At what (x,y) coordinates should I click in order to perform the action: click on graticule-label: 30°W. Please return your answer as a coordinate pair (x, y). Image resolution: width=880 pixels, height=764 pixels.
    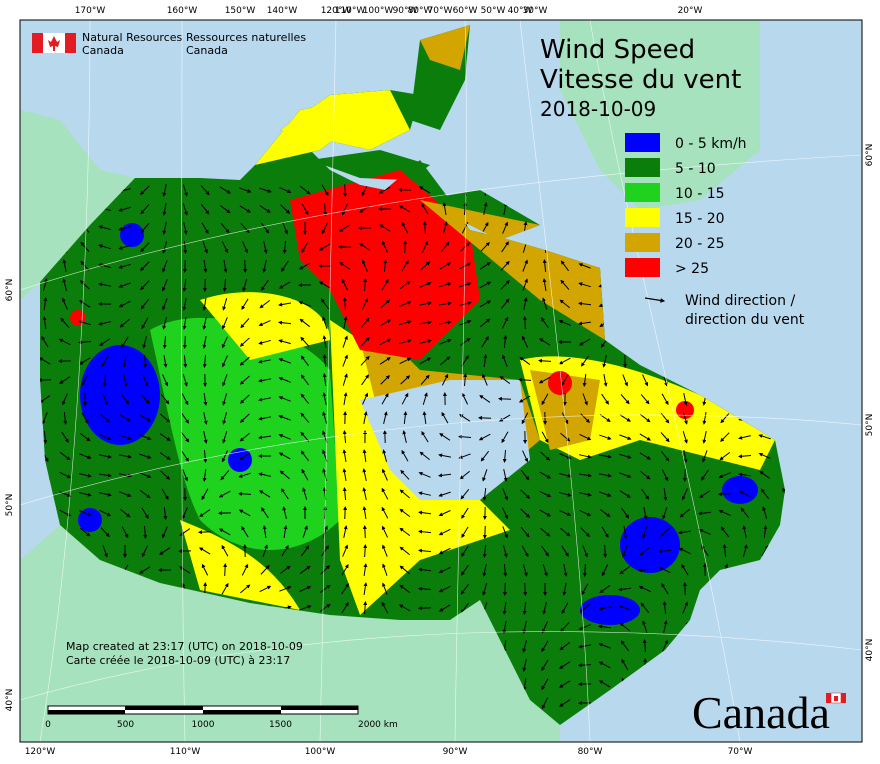
    Looking at the image, I should click on (535, 11).